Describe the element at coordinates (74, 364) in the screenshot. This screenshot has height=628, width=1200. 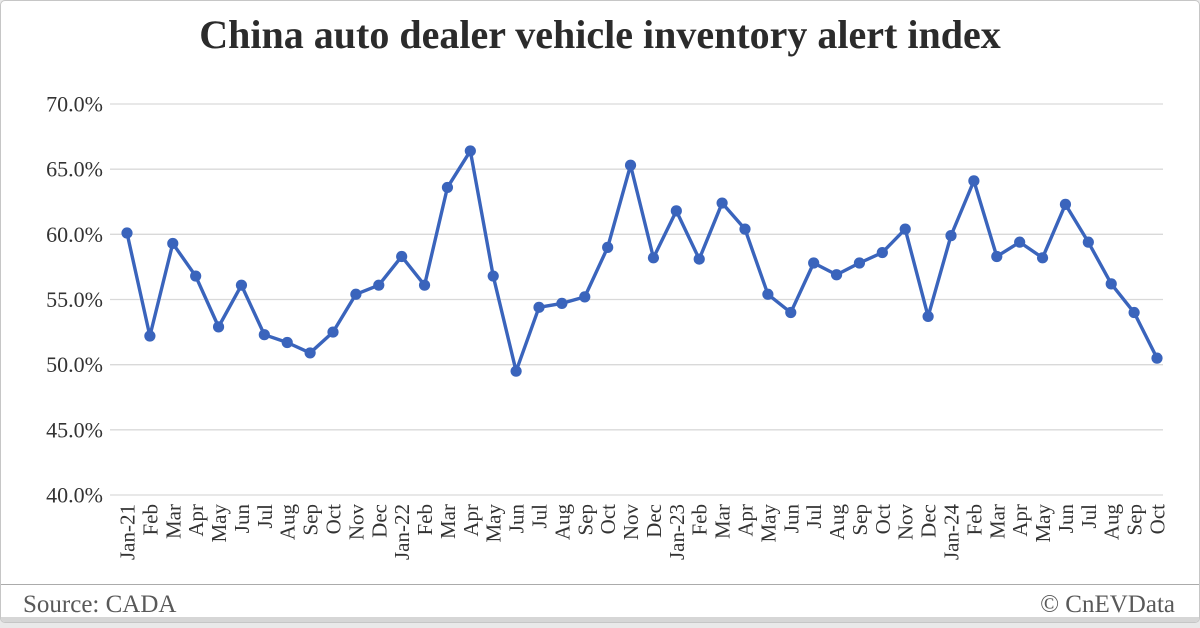
I see `y-tick-label: 50.0%` at that location.